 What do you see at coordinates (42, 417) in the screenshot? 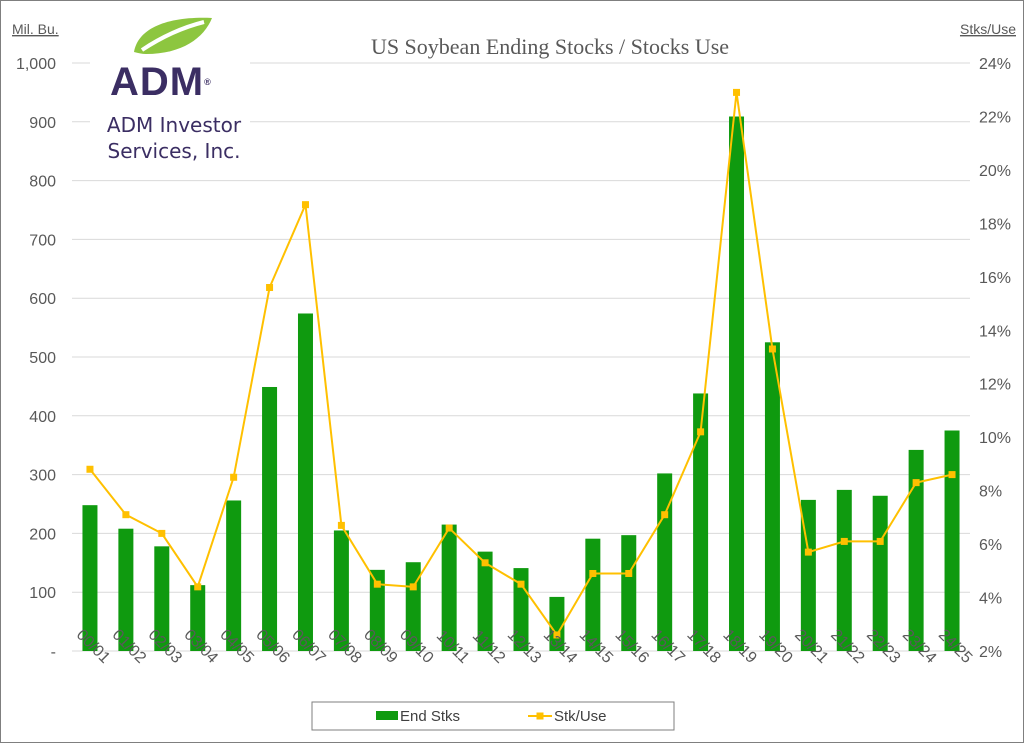
I see `y-tick-label: 400` at bounding box center [42, 417].